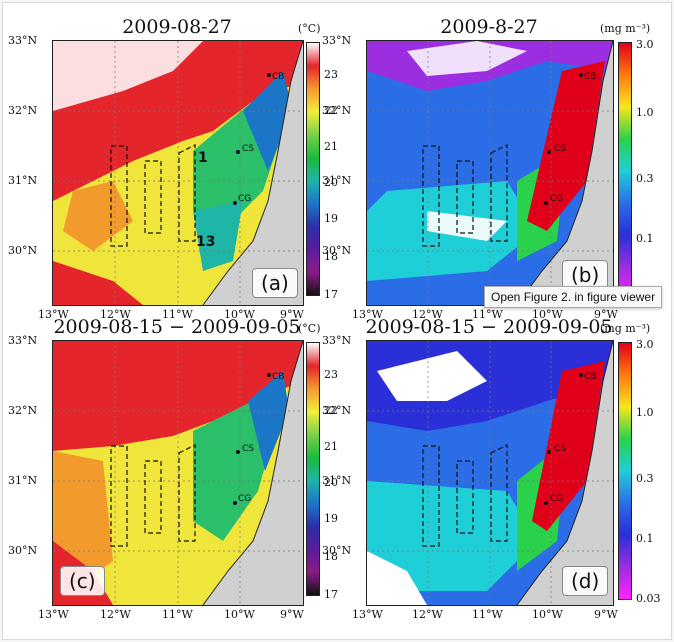 The height and width of the screenshot is (642, 674). What do you see at coordinates (275, 283) in the screenshot?
I see `panel-label: (a)` at bounding box center [275, 283].